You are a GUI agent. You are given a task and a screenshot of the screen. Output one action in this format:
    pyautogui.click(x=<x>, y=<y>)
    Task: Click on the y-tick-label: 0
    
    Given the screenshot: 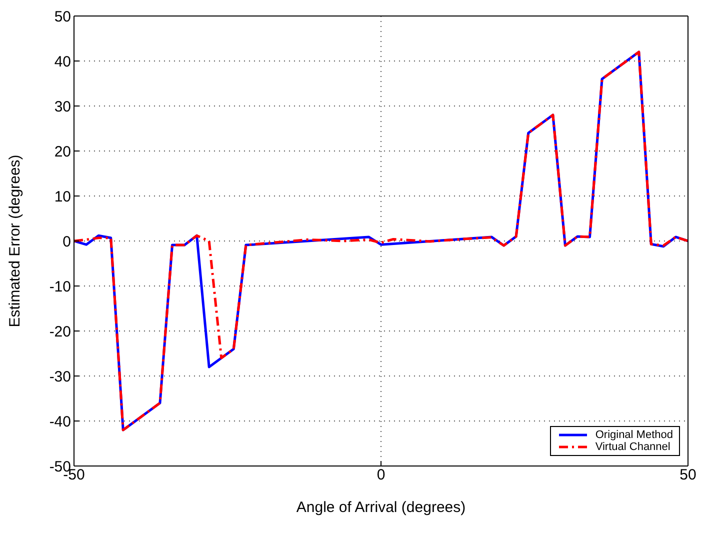 What is the action you would take?
    pyautogui.click(x=66, y=241)
    